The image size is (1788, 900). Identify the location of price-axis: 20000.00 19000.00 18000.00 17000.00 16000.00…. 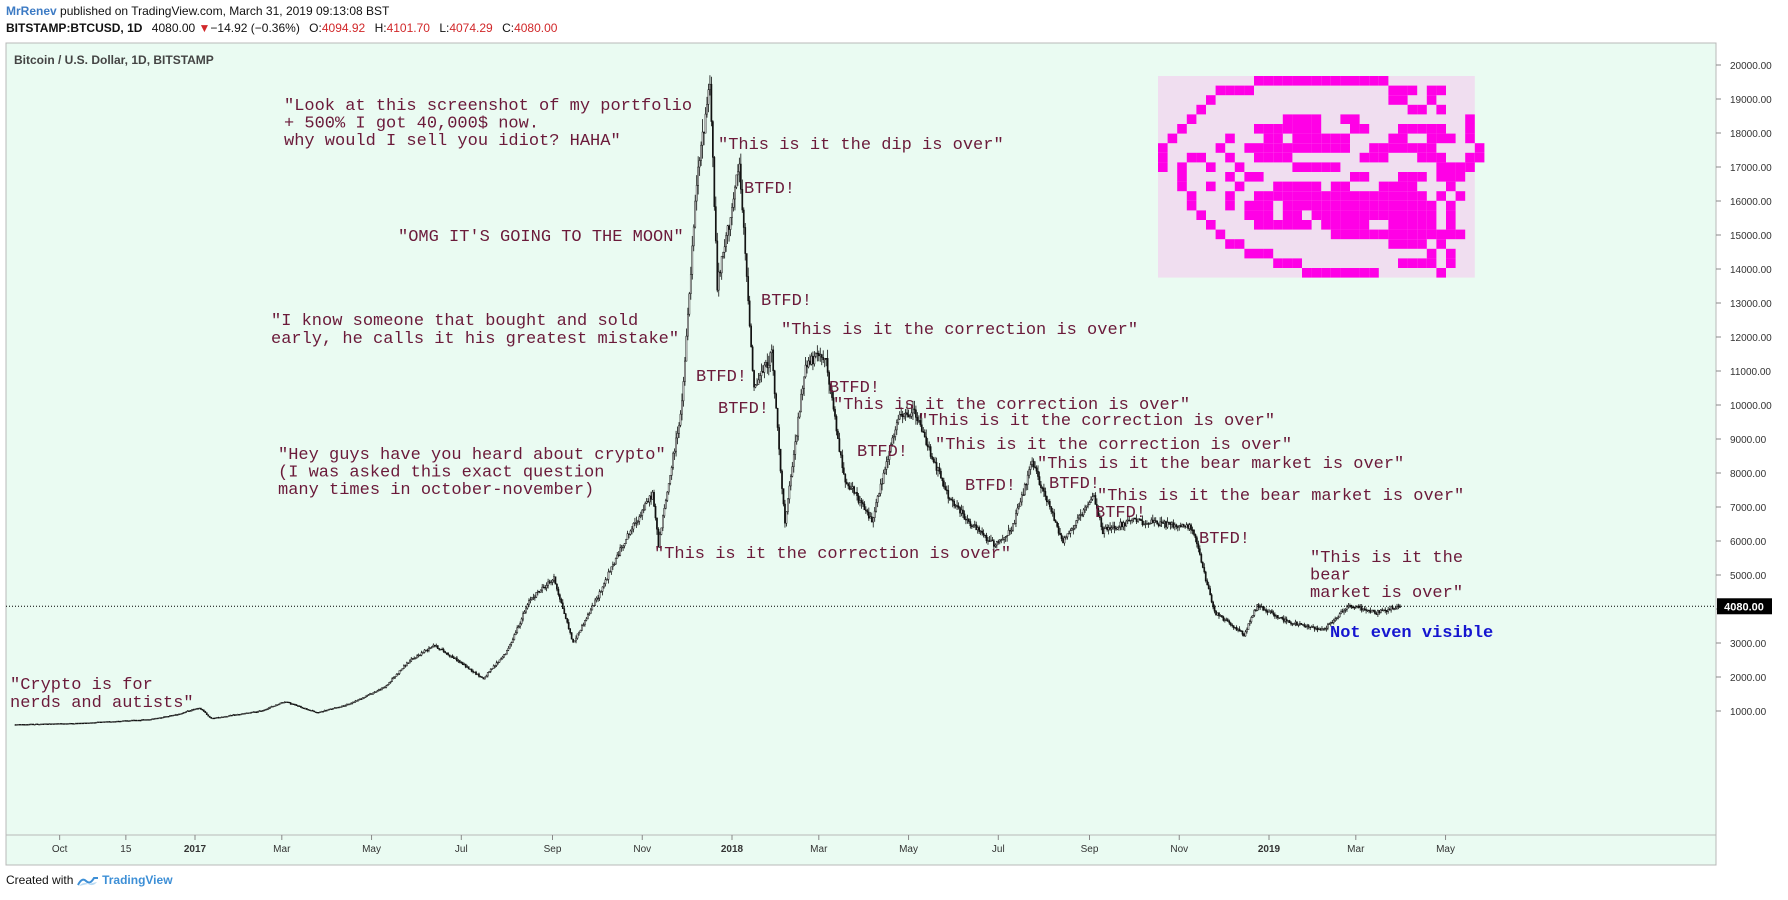
(1744, 389).